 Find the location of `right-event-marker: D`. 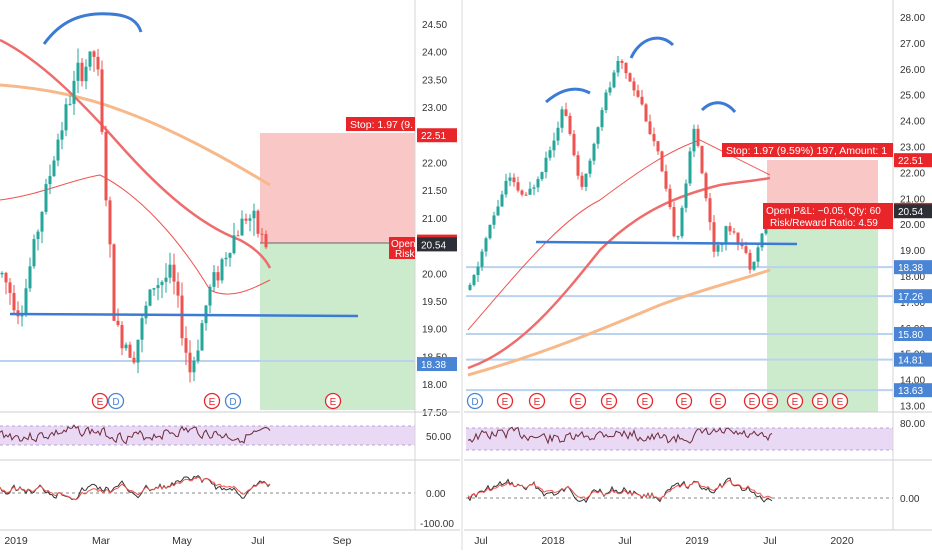

right-event-marker: D is located at coordinates (474, 402).